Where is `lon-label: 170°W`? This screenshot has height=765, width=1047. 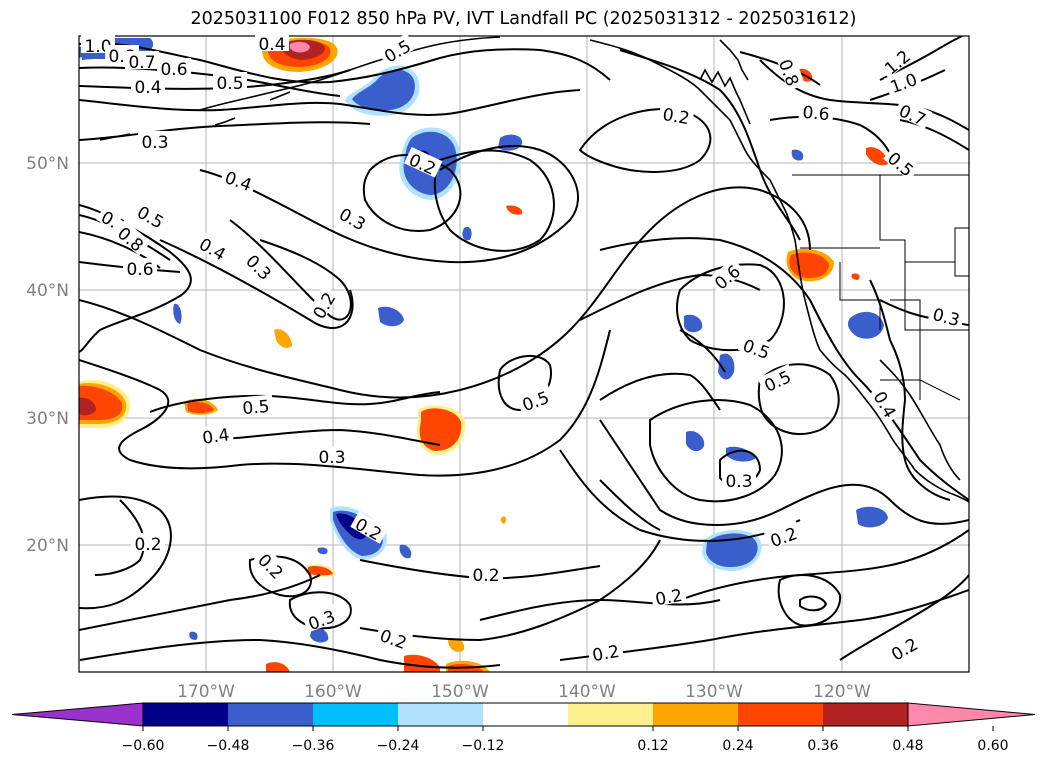 lon-label: 170°W is located at coordinates (206, 692).